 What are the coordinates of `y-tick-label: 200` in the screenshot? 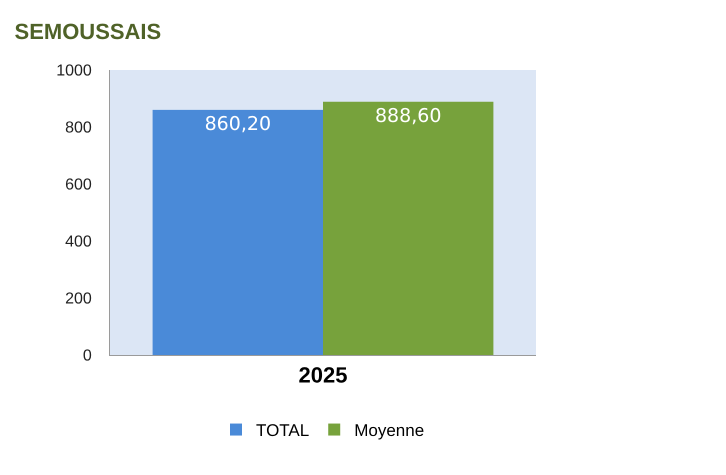 It's located at (78, 299).